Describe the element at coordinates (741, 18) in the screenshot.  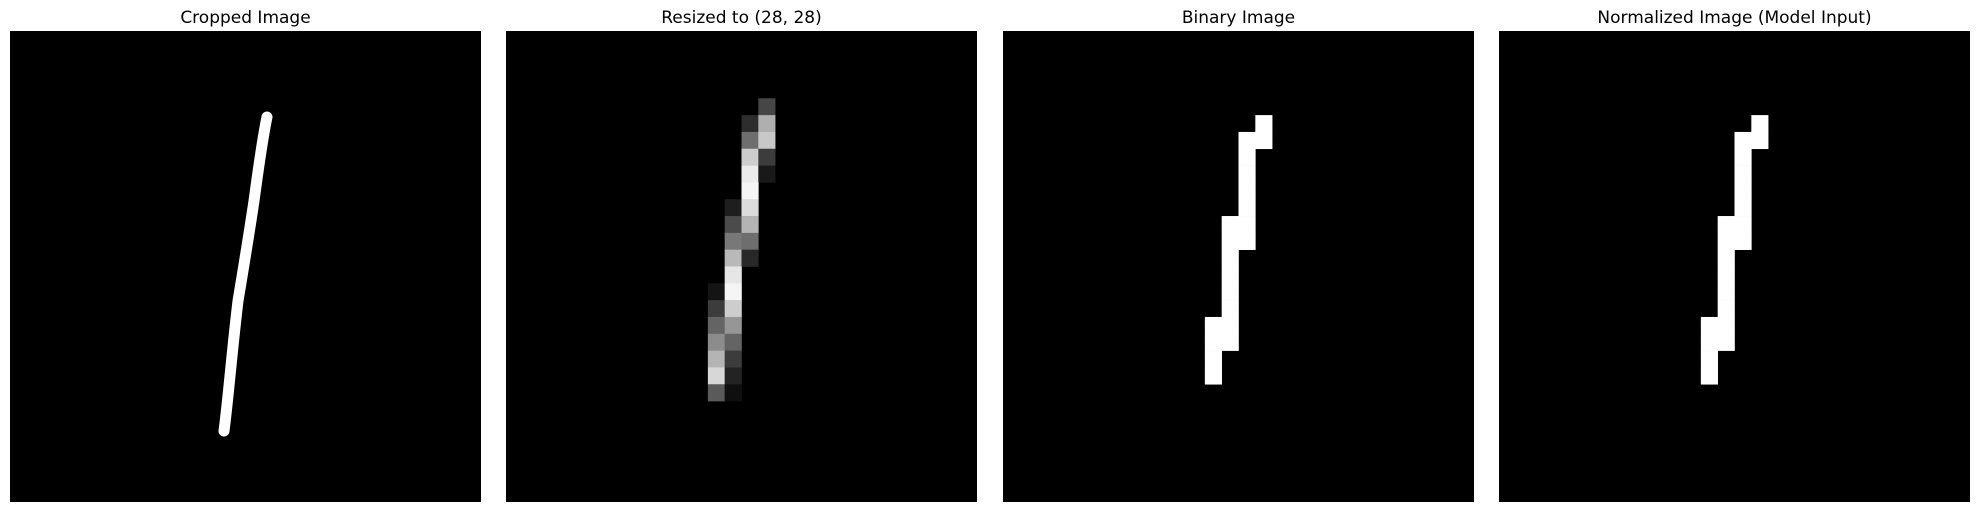
I see `panel-title: Resized to (28, 28)` at that location.